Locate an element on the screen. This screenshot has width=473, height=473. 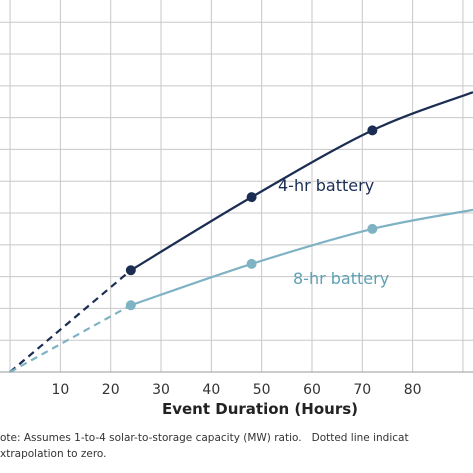
x-tick-label: 80 is located at coordinates (413, 390).